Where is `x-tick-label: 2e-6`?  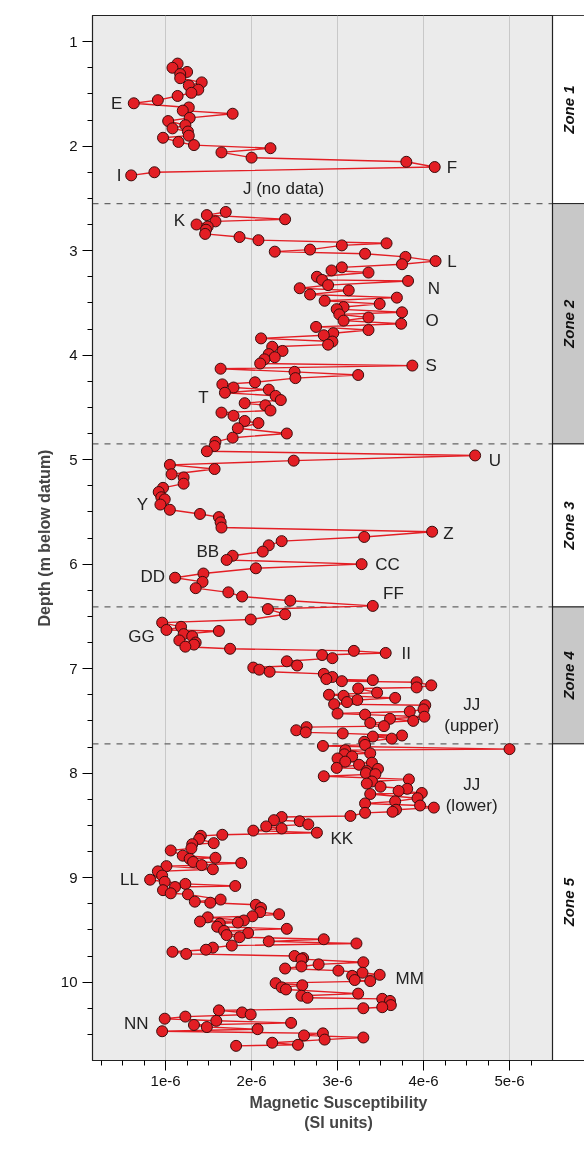 x-tick-label: 2e-6 is located at coordinates (251, 1080).